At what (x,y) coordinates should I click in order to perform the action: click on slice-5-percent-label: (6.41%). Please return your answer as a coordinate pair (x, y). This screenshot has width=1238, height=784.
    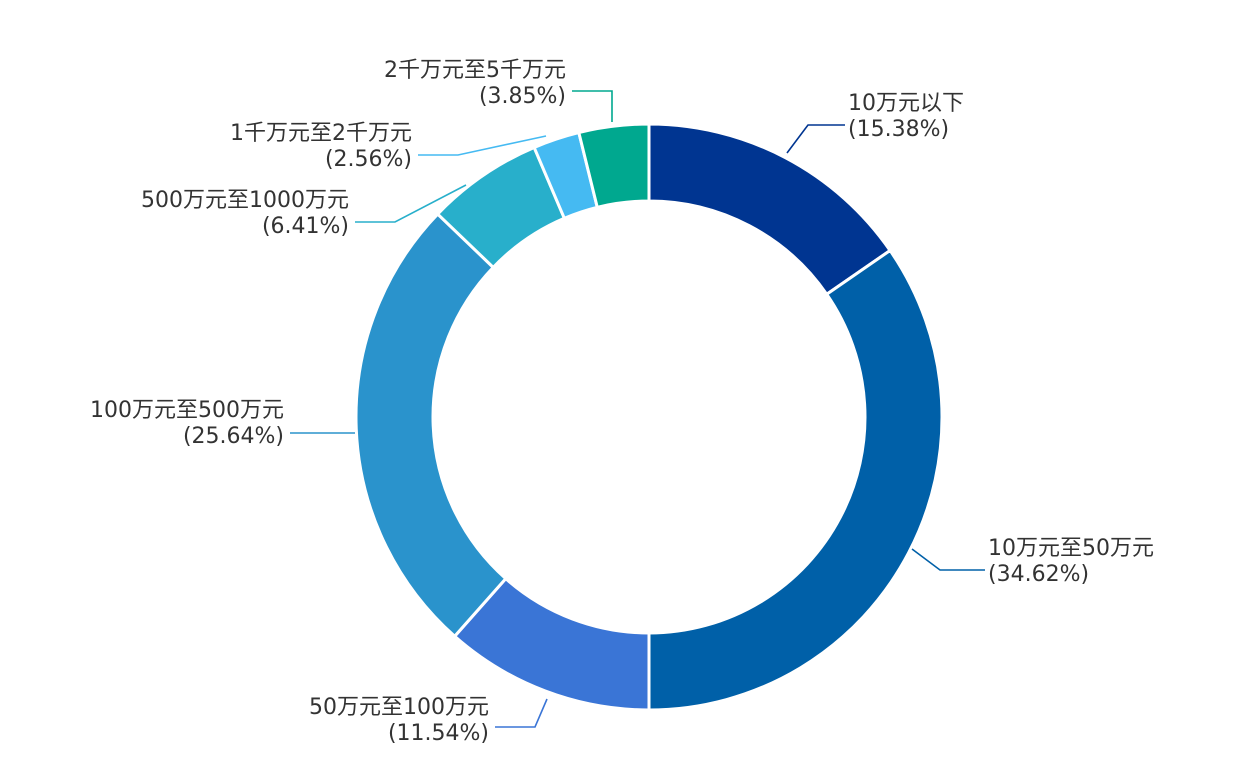
    Looking at the image, I should click on (305, 226).